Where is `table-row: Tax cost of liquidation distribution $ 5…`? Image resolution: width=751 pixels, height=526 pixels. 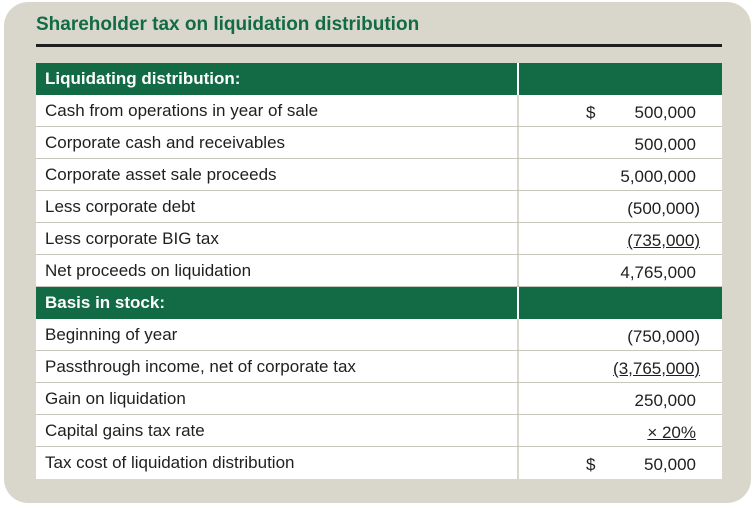 table-row: Tax cost of liquidation distribution $ 5… is located at coordinates (379, 463).